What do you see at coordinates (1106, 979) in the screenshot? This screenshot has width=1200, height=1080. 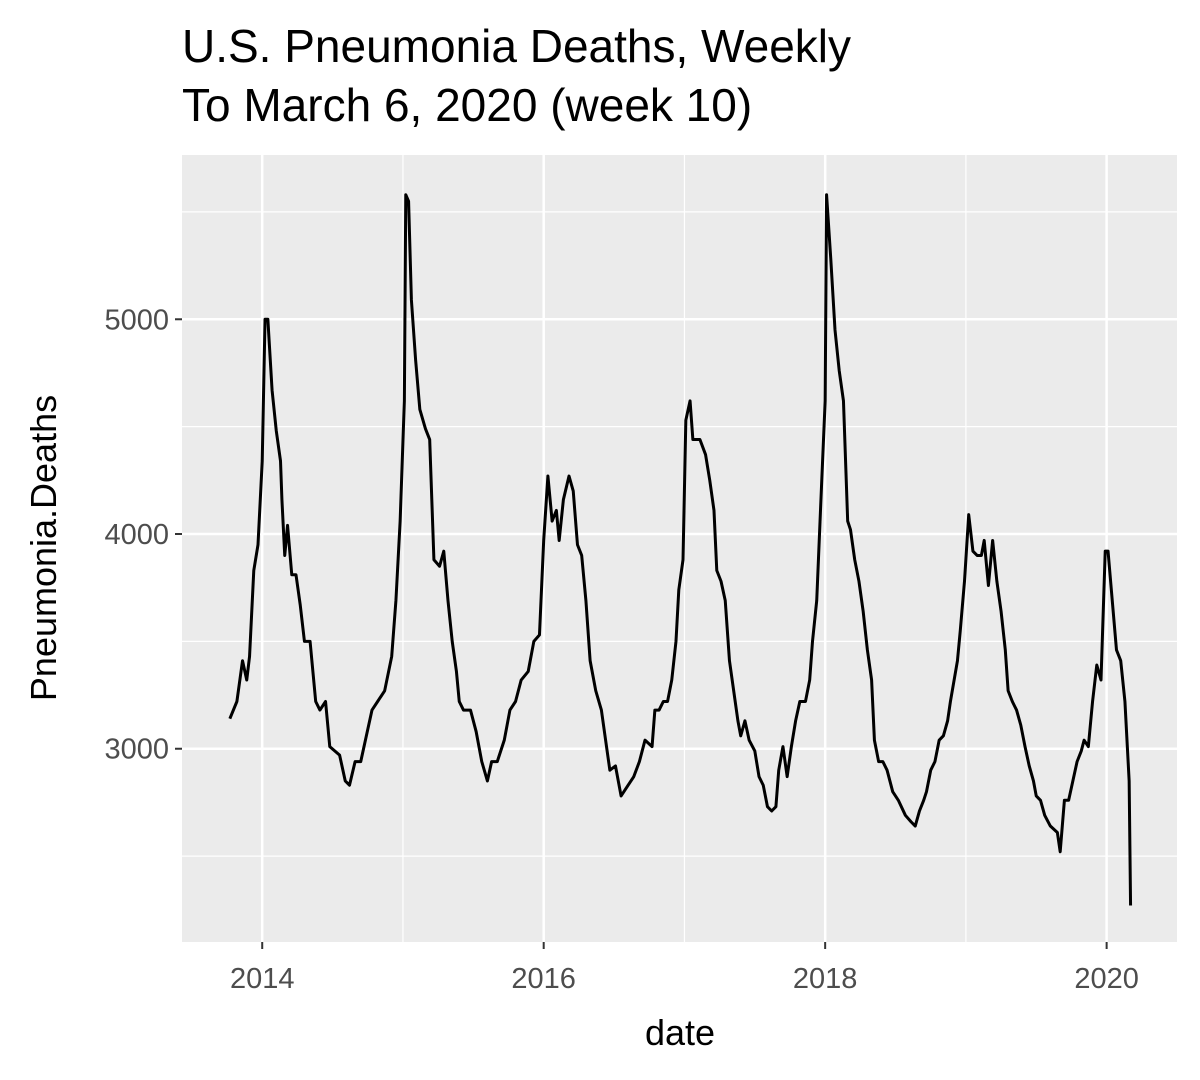 I see `x-tick-label: 2020` at bounding box center [1106, 979].